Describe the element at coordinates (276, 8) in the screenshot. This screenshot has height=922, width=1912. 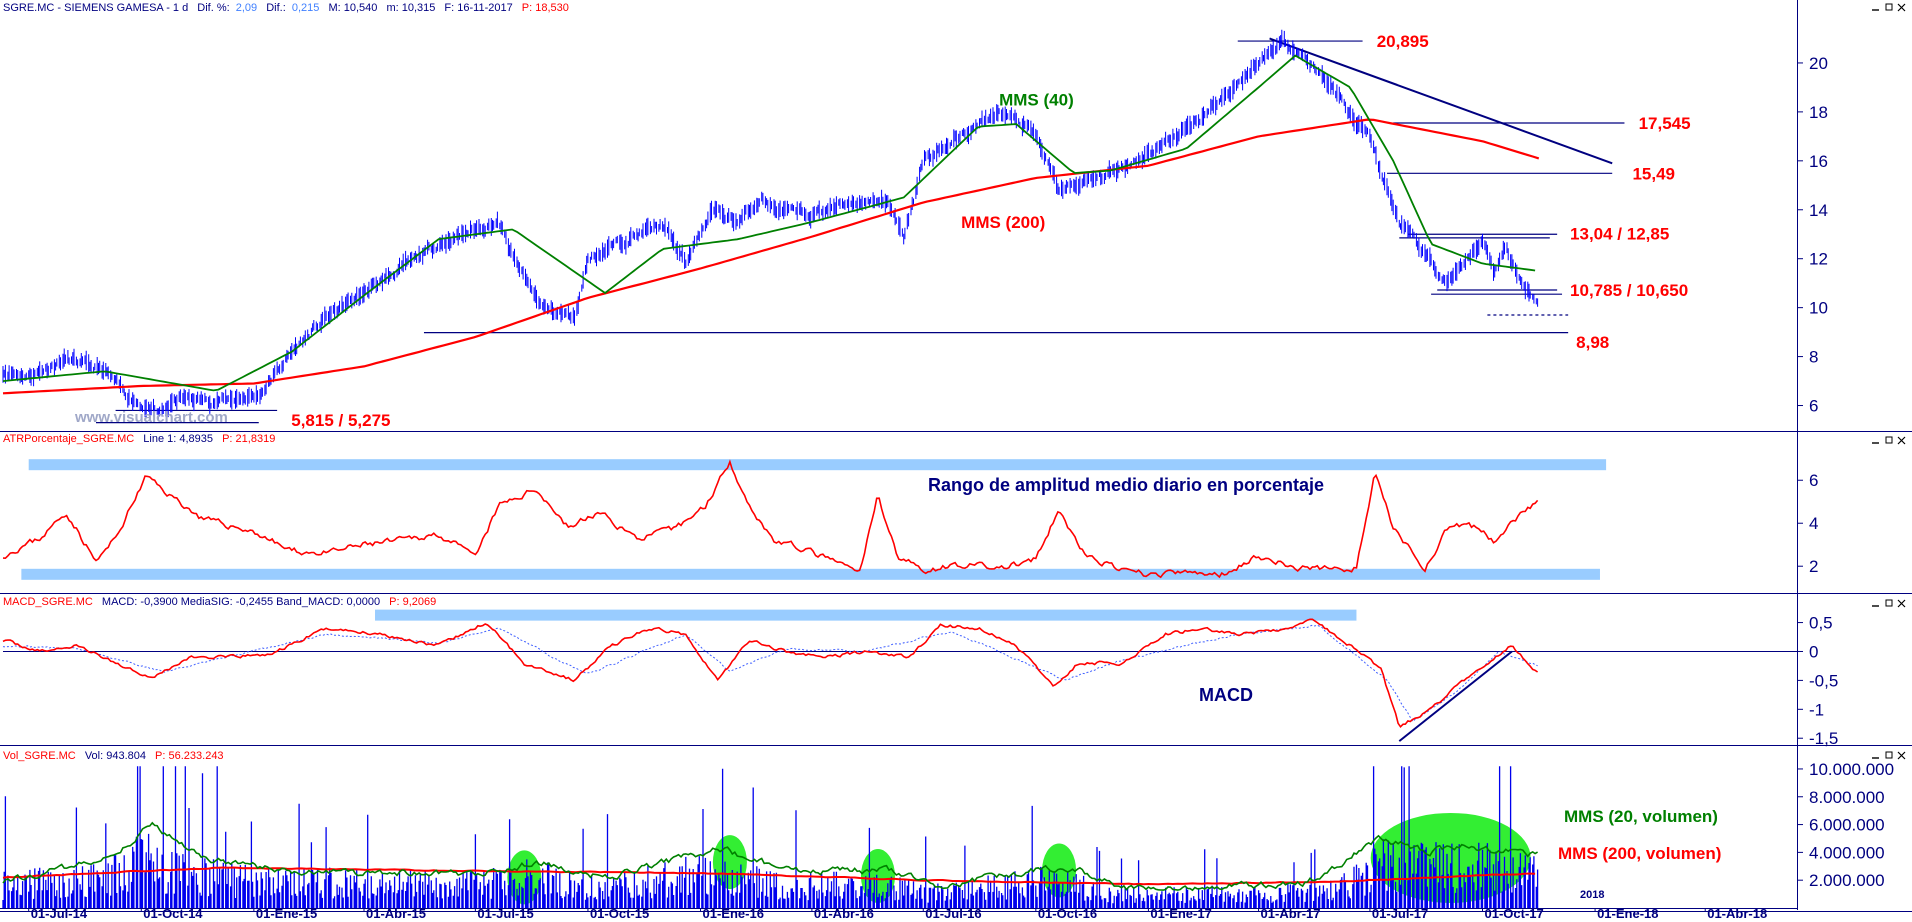
I see `price-header-dif-label: Dif.:` at that location.